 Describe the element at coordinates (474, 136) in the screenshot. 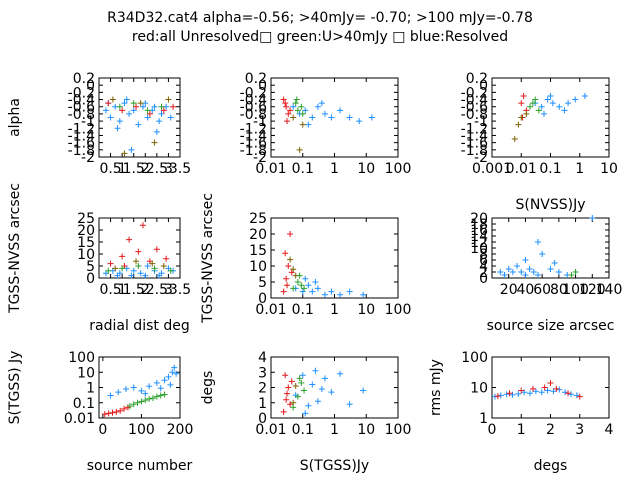

I see `y-tick-label: -1.4` at that location.